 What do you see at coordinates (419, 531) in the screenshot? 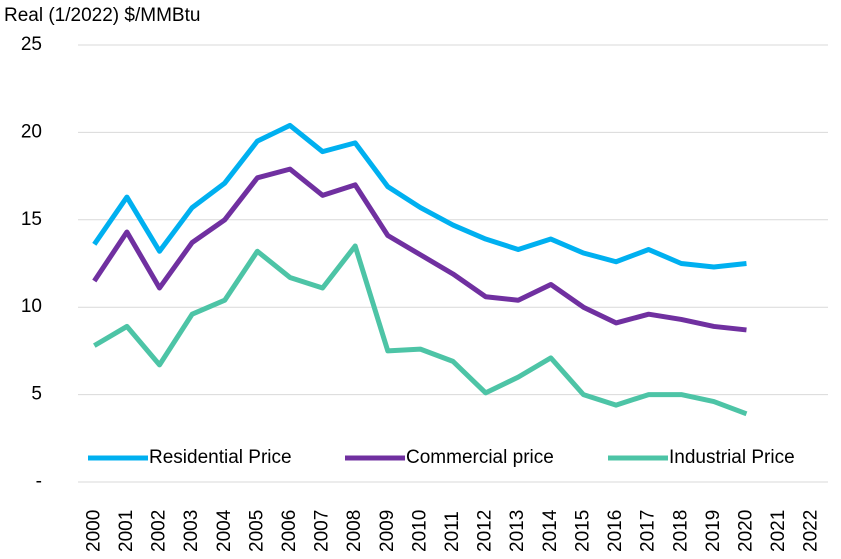
I see `x-tick-label: 2010` at bounding box center [419, 531].